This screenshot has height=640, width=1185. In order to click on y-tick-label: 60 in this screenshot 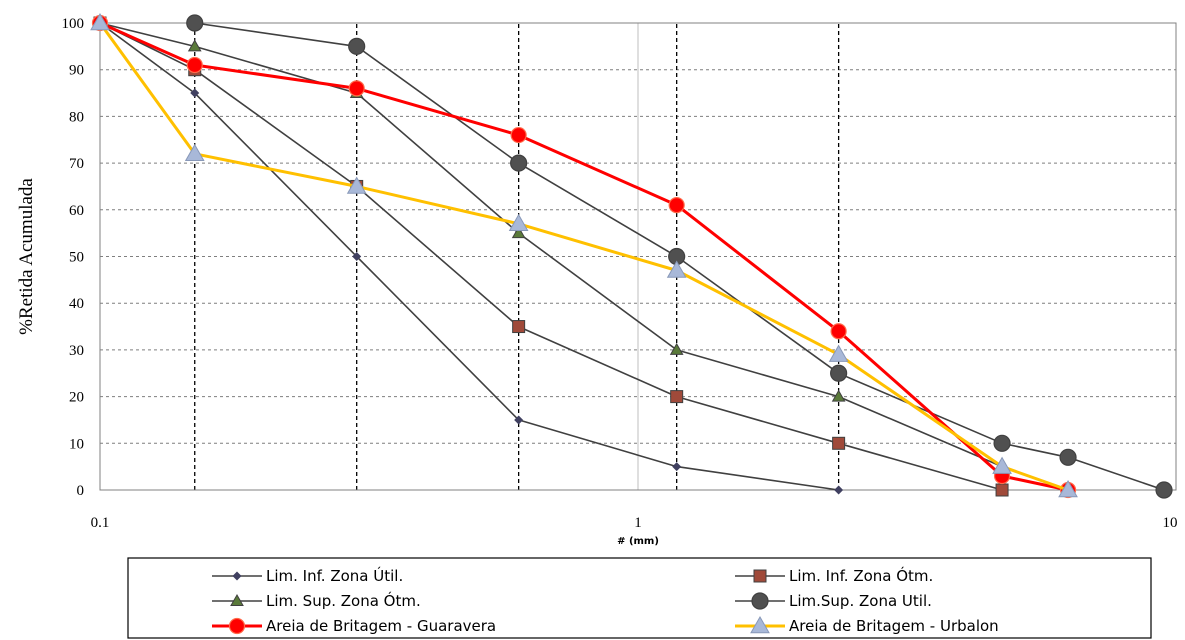, I will do `click(76, 211)`.